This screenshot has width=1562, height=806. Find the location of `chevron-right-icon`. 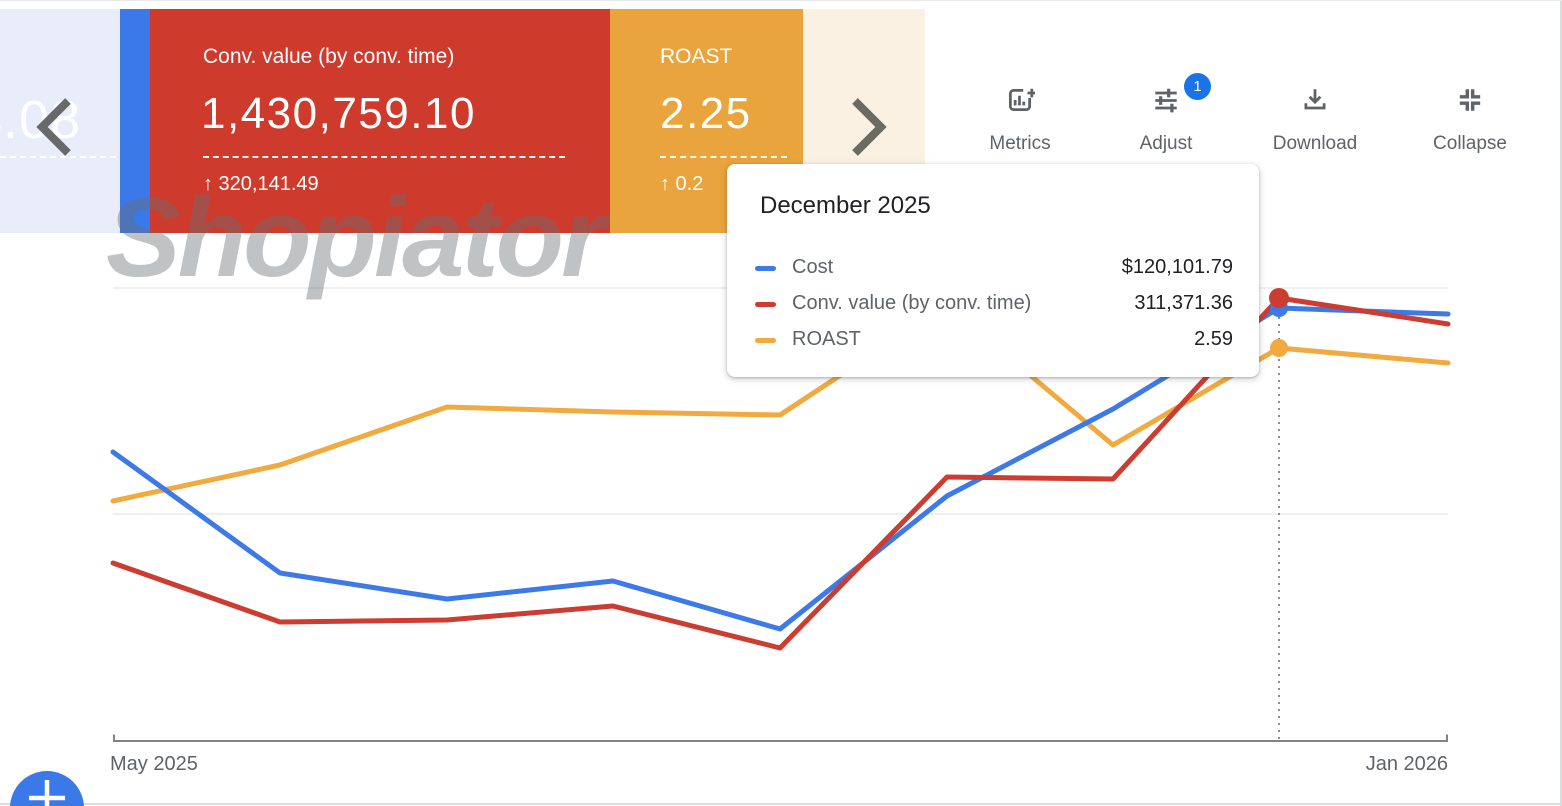

chevron-right-icon is located at coordinates (869, 127).